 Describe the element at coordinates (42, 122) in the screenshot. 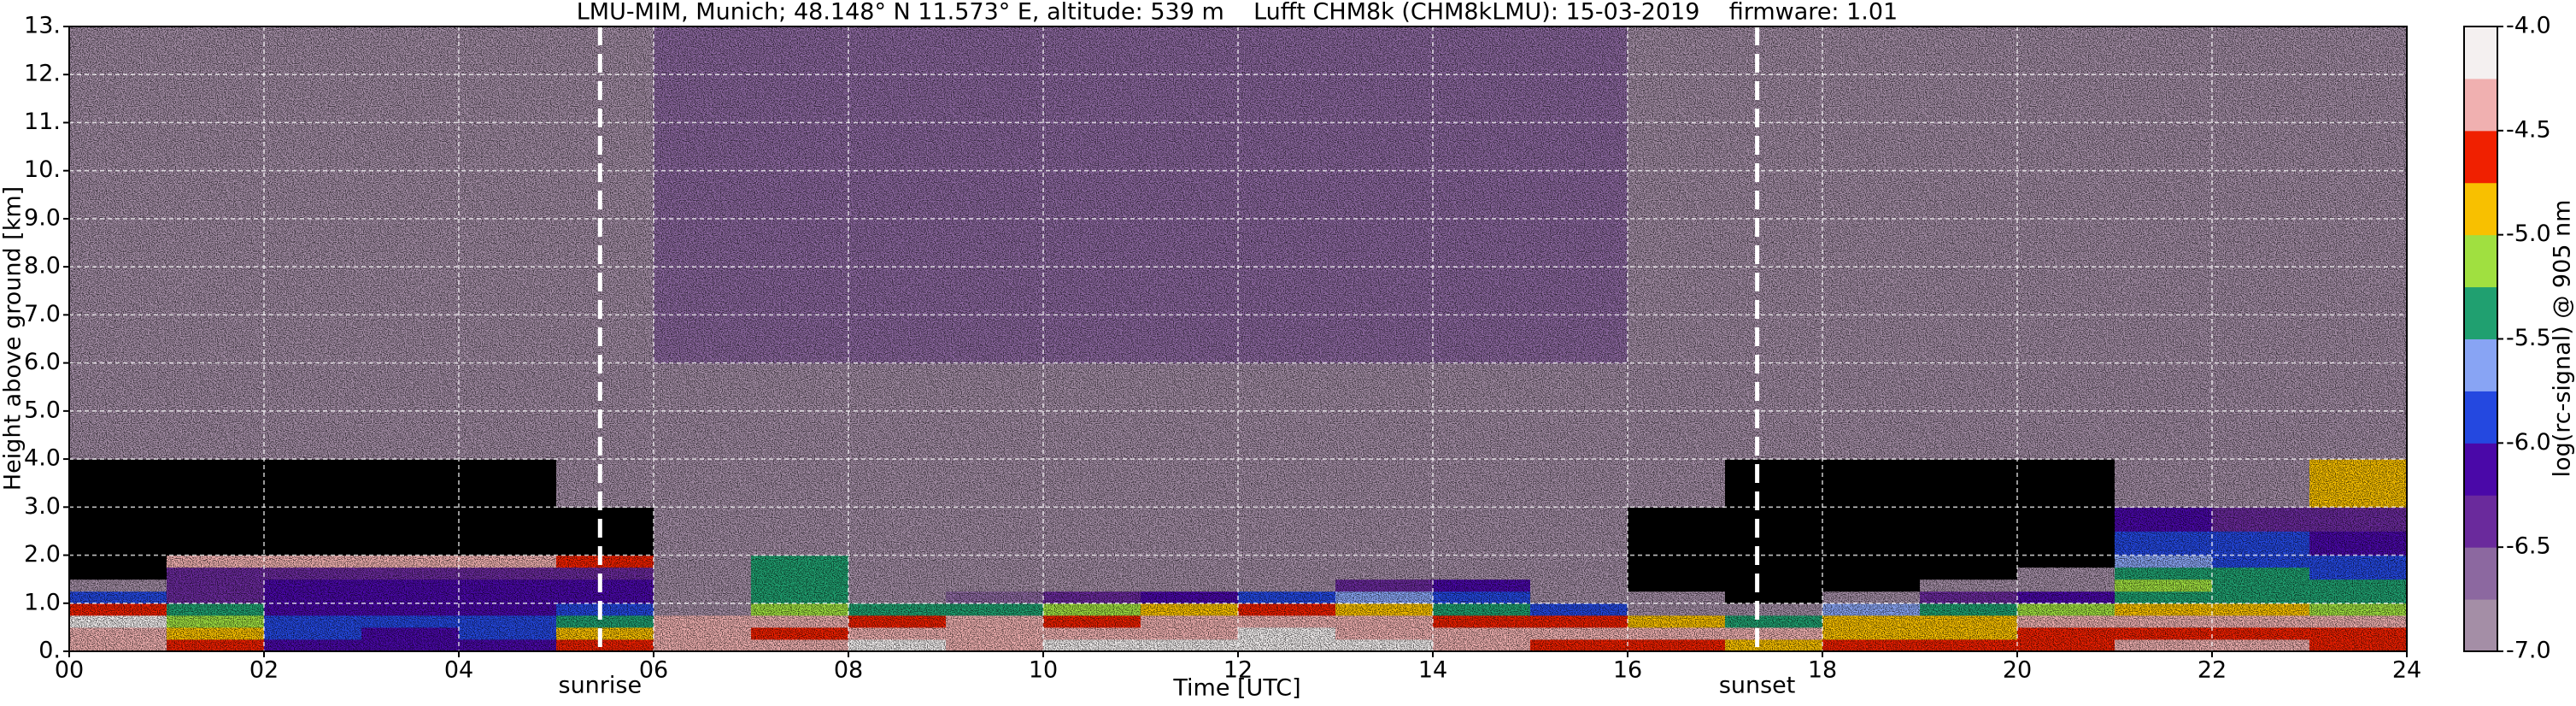

I see `y-tick-label: 11.` at that location.